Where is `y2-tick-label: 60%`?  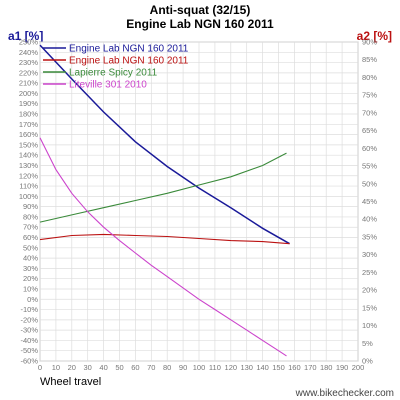 y2-tick-label: 60% is located at coordinates (369, 148).